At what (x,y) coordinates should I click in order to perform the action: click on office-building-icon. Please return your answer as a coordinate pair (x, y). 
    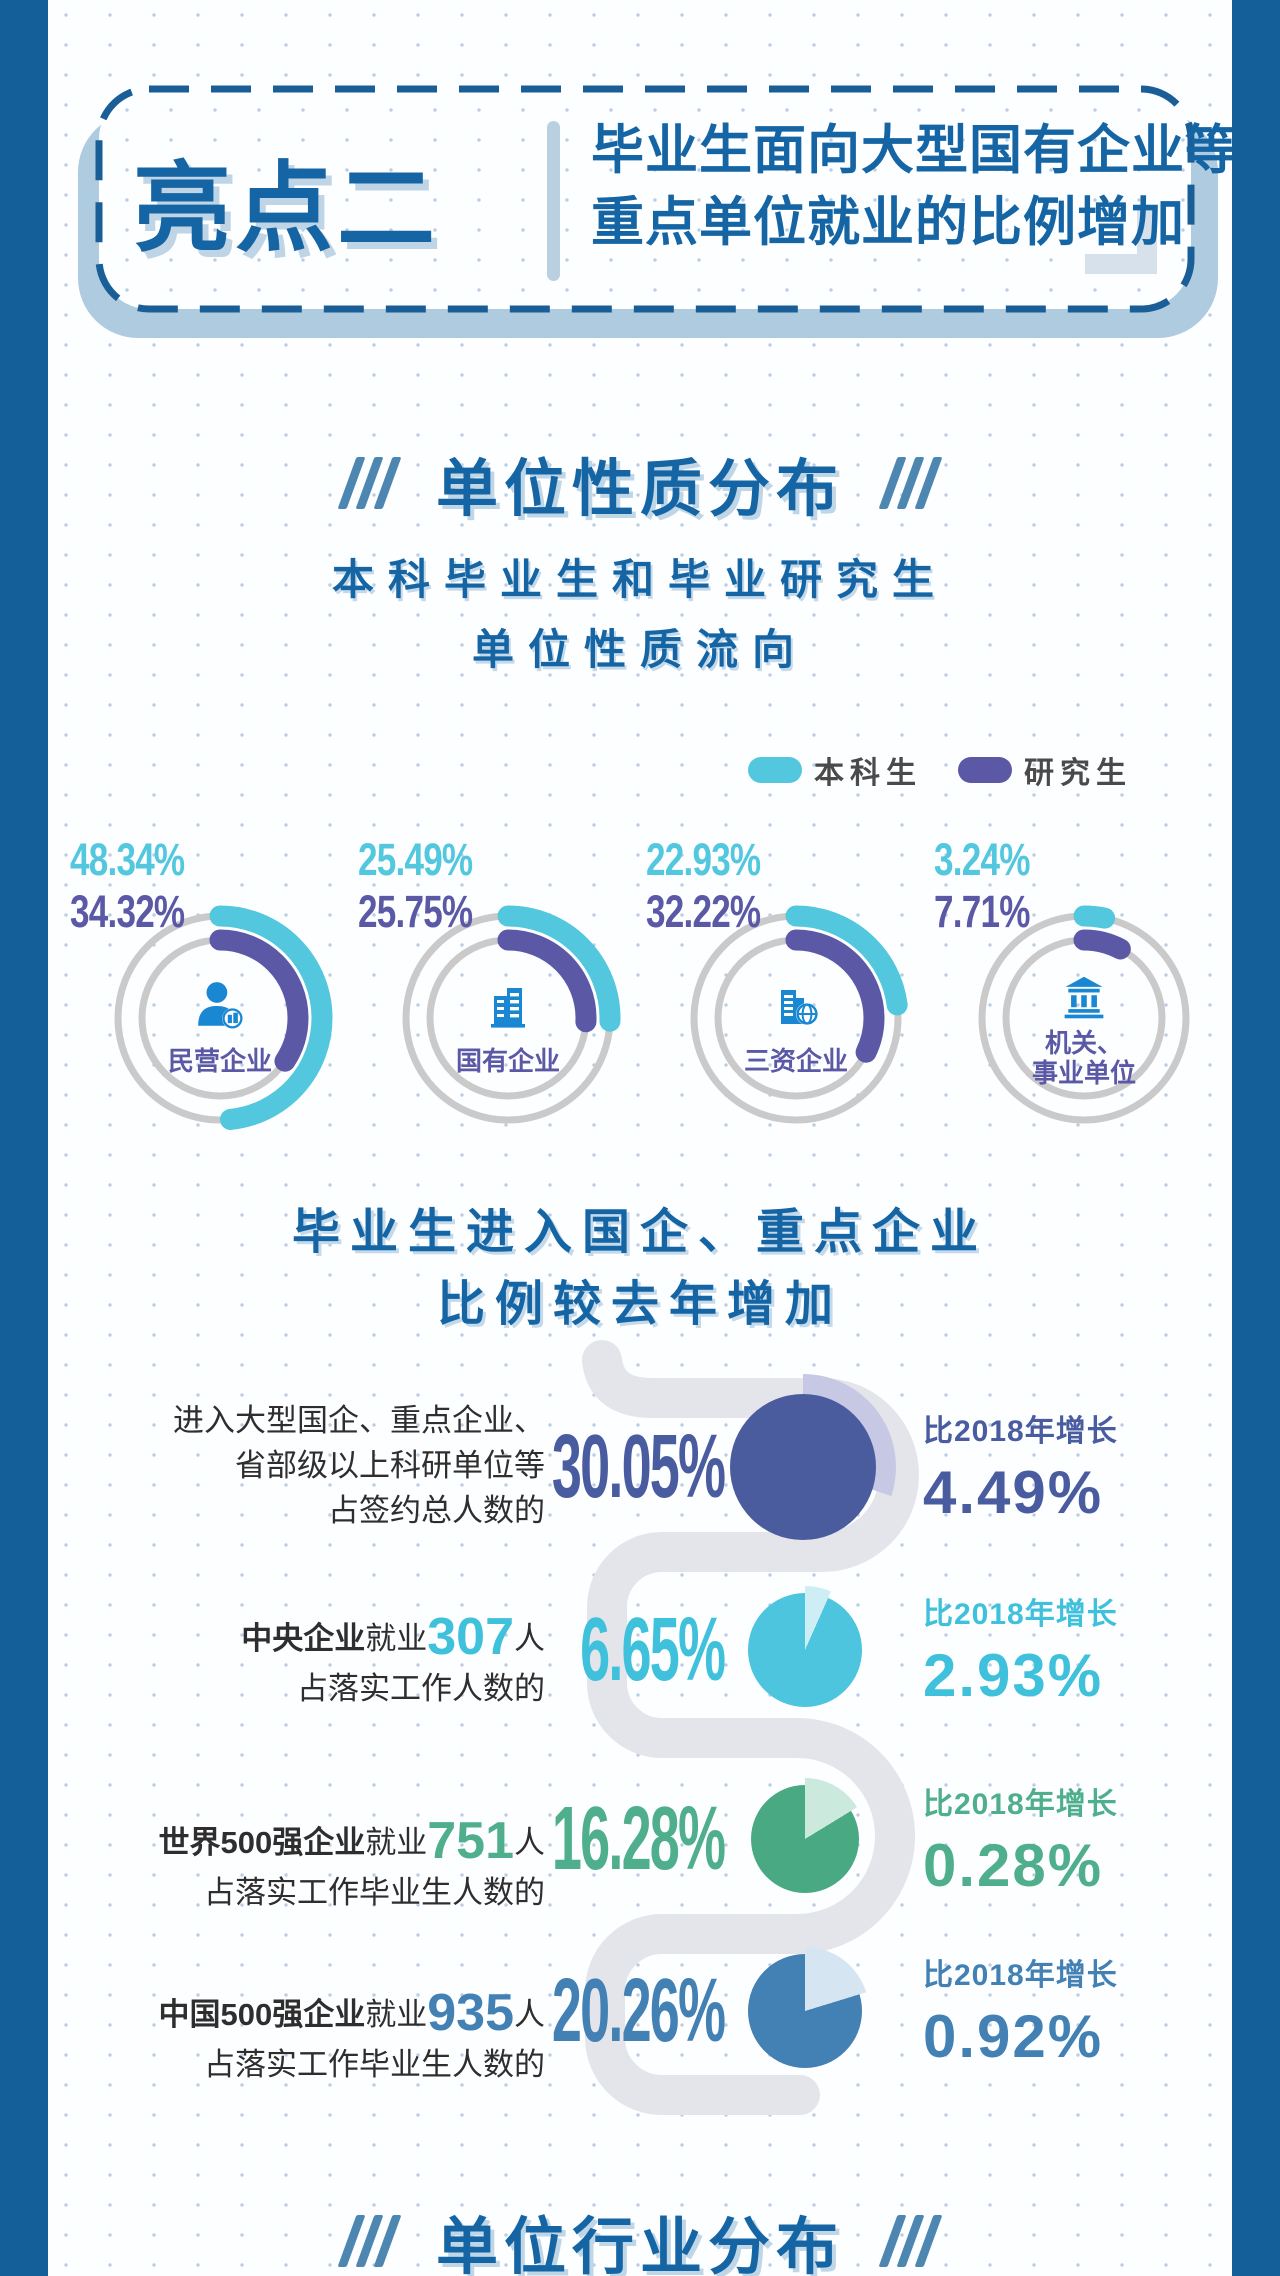
    Looking at the image, I should click on (508, 1006).